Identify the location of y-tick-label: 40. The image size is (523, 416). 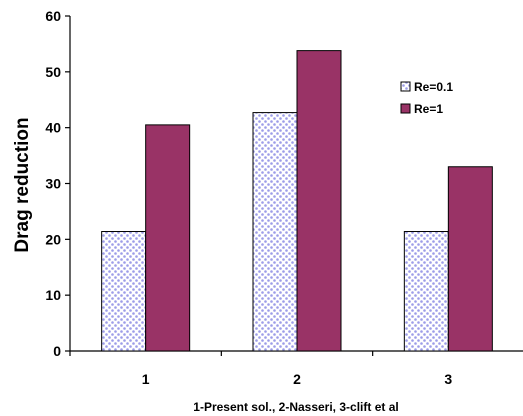
(53, 128).